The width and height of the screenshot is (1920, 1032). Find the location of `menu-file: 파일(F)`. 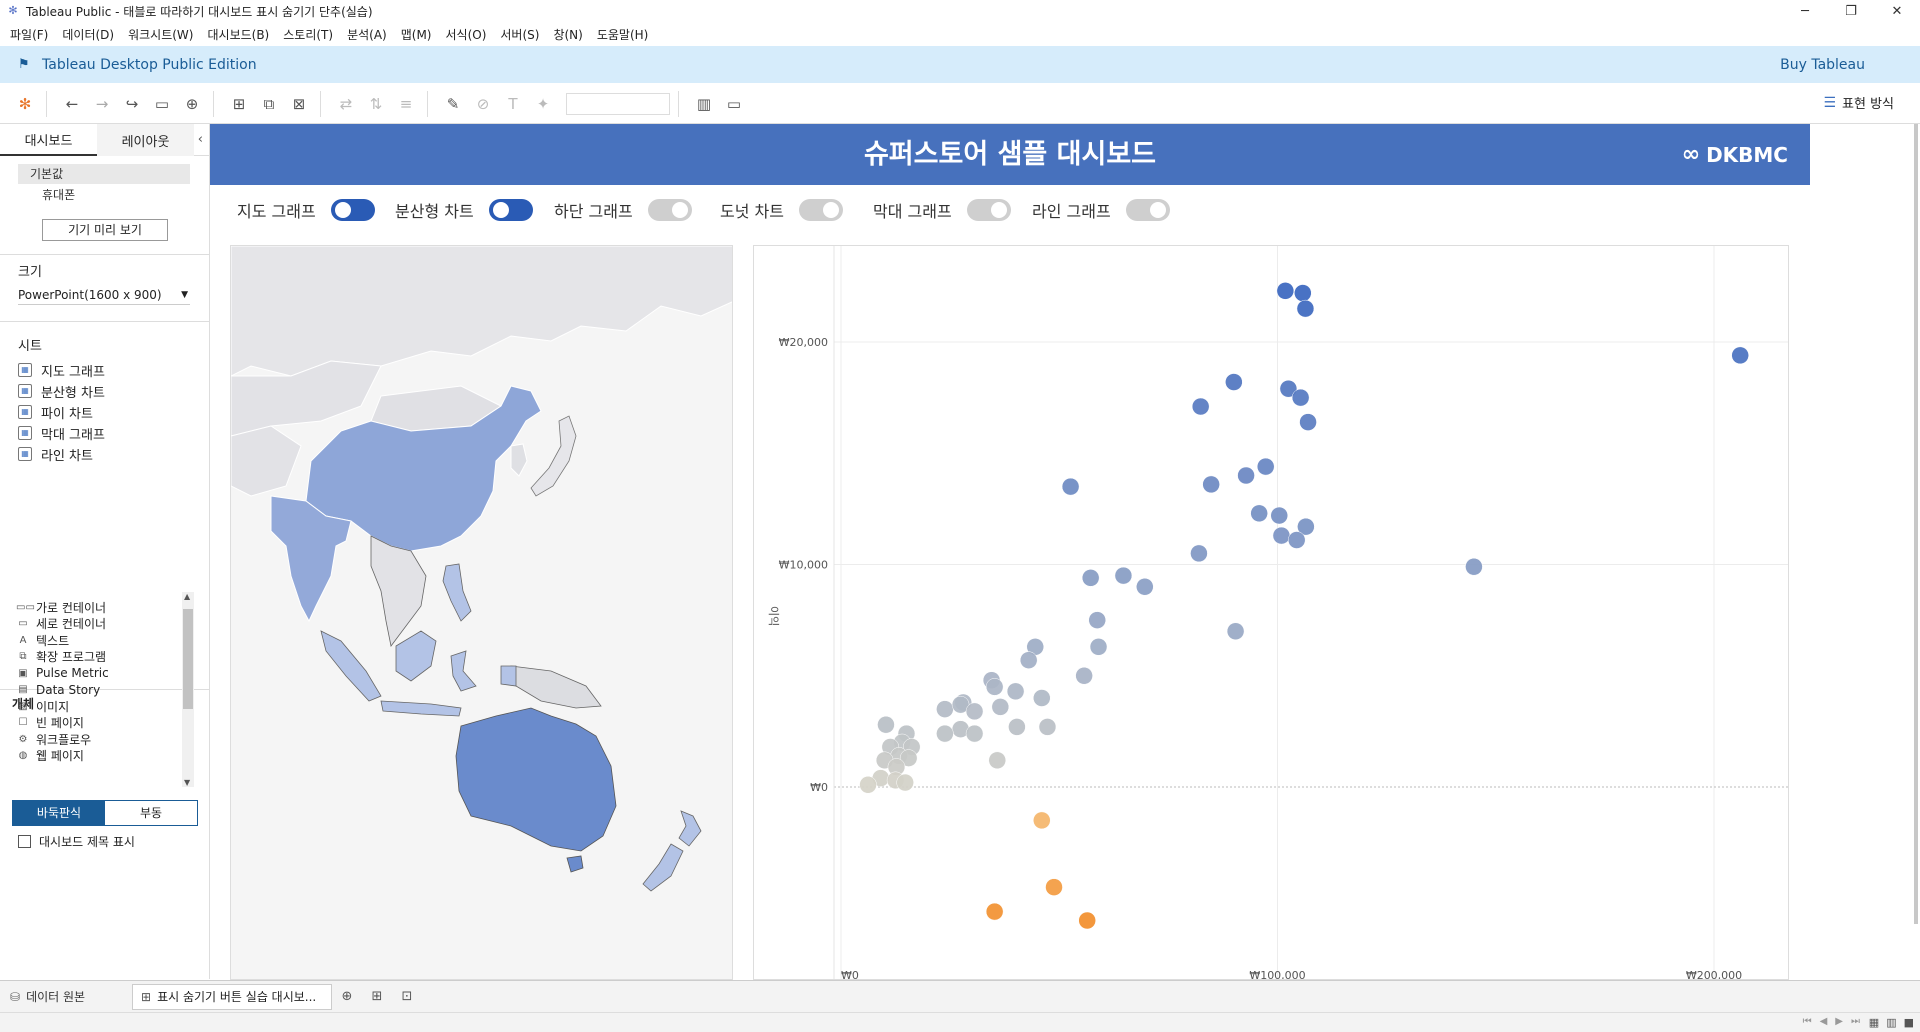

menu-file: 파일(F) is located at coordinates (29, 34).